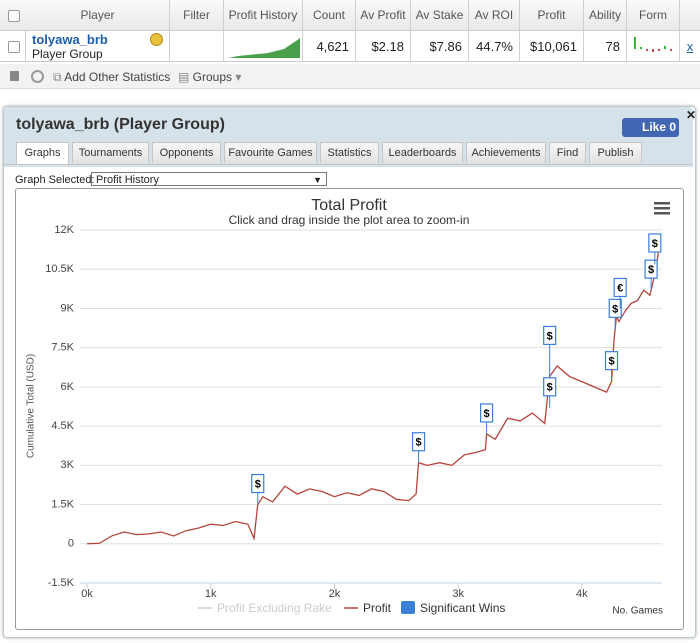  Describe the element at coordinates (690, 15) in the screenshot. I see `header-cell` at that location.